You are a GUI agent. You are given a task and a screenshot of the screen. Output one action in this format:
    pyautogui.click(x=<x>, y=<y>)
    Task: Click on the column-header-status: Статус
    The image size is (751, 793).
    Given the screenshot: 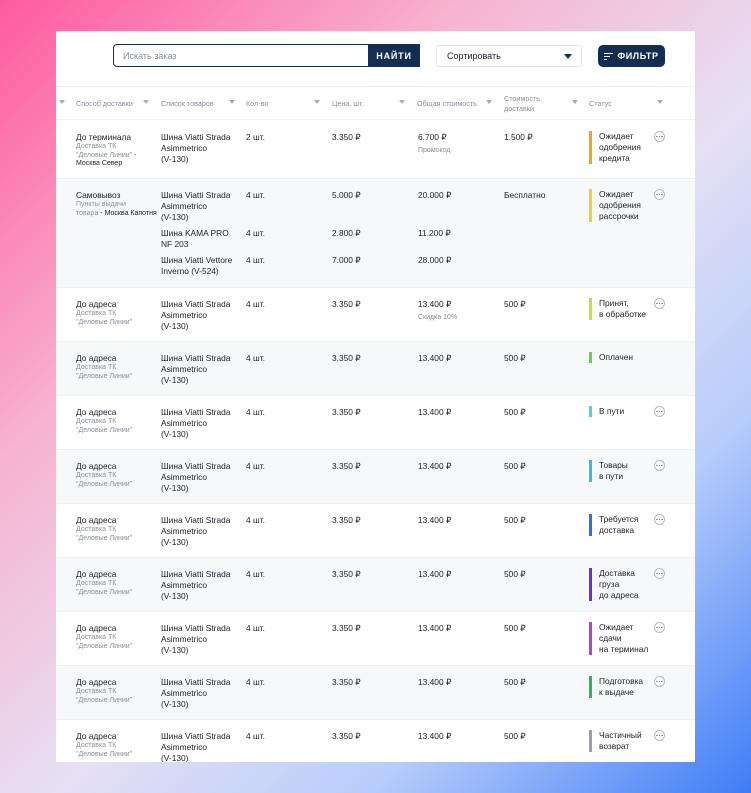 What is the action you would take?
    pyautogui.click(x=600, y=103)
    